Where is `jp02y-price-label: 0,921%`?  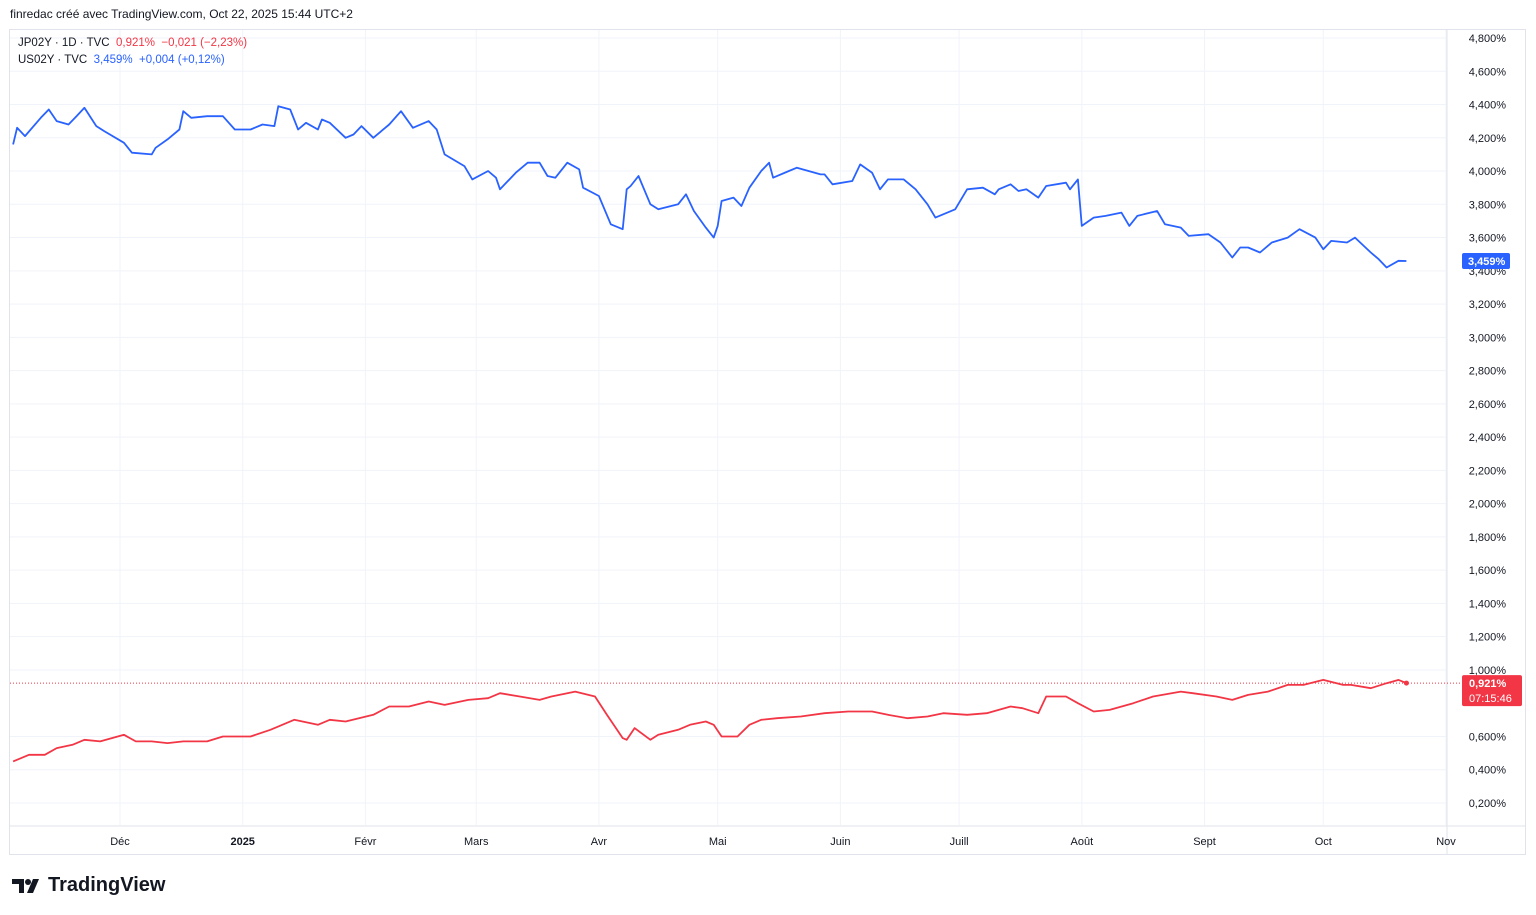 jp02y-price-label: 0,921% is located at coordinates (1488, 684).